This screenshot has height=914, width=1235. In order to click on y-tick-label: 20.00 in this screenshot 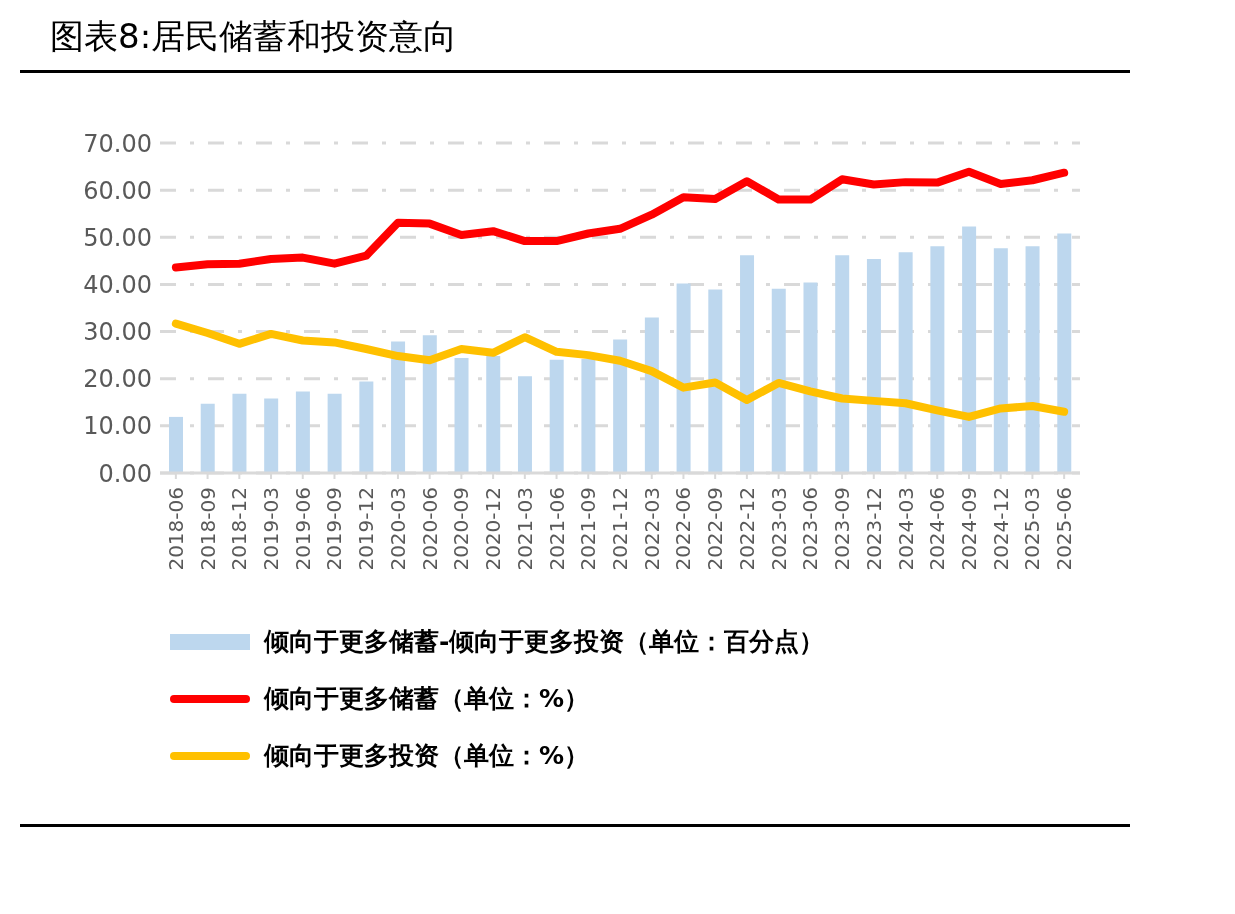, I will do `click(117, 379)`.